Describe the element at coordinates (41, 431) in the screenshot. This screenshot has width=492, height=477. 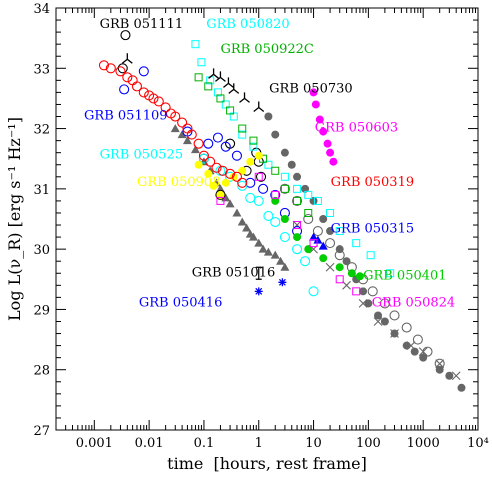
I see `y-tick-label: 27` at that location.